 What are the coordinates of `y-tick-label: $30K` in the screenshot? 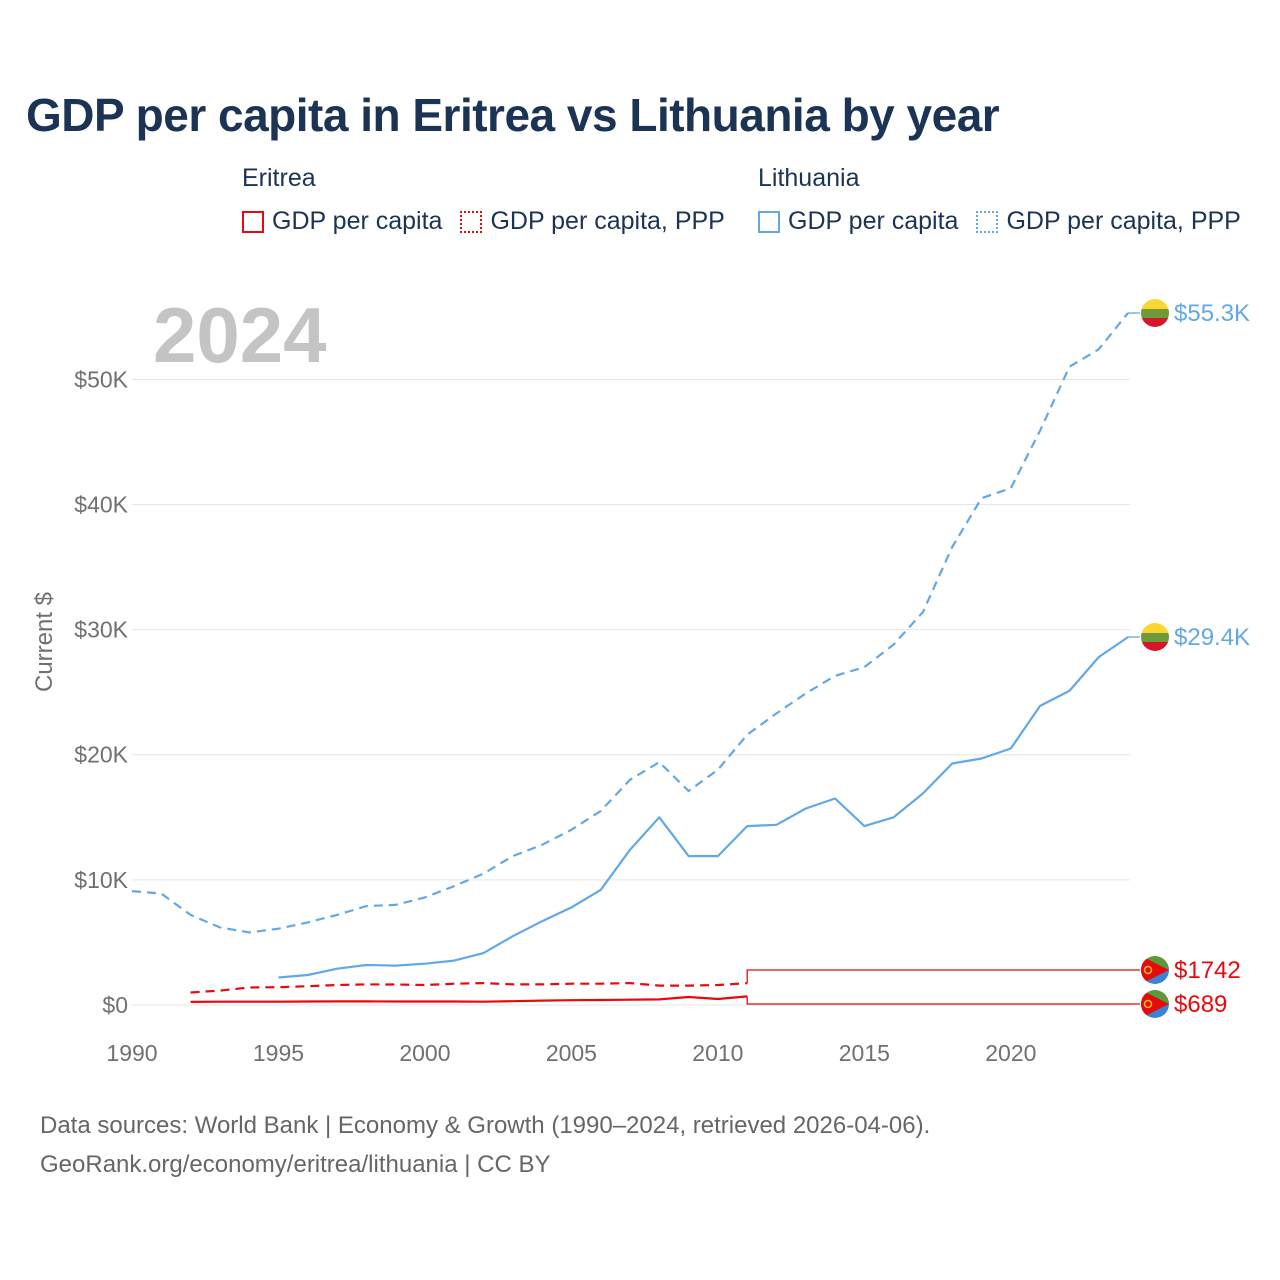 It's located at (101, 630).